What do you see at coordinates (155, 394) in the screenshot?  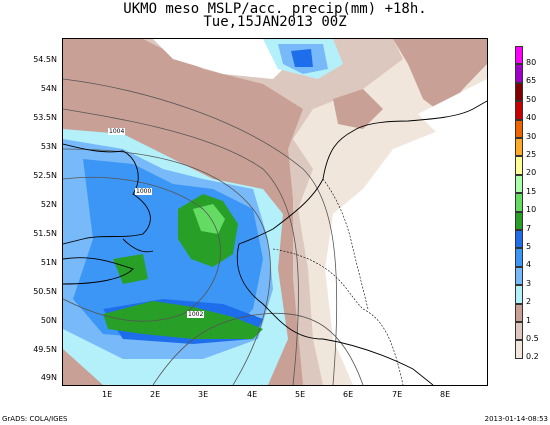 I see `lon-label: 2E` at bounding box center [155, 394].